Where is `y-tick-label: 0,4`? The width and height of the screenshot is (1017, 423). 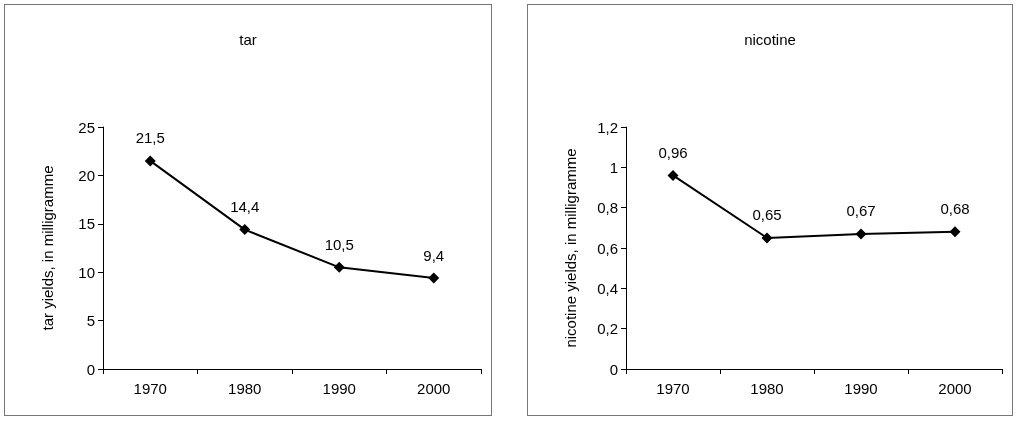 y-tick-label: 0,4 is located at coordinates (607, 288).